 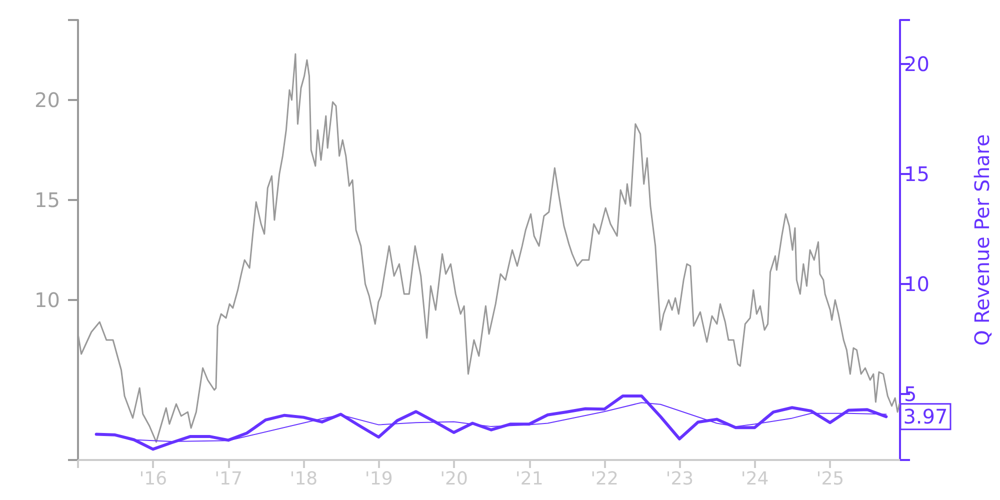 What do you see at coordinates (982, 240) in the screenshot?
I see `y2-axis-title: Q Revenue Per Share` at bounding box center [982, 240].